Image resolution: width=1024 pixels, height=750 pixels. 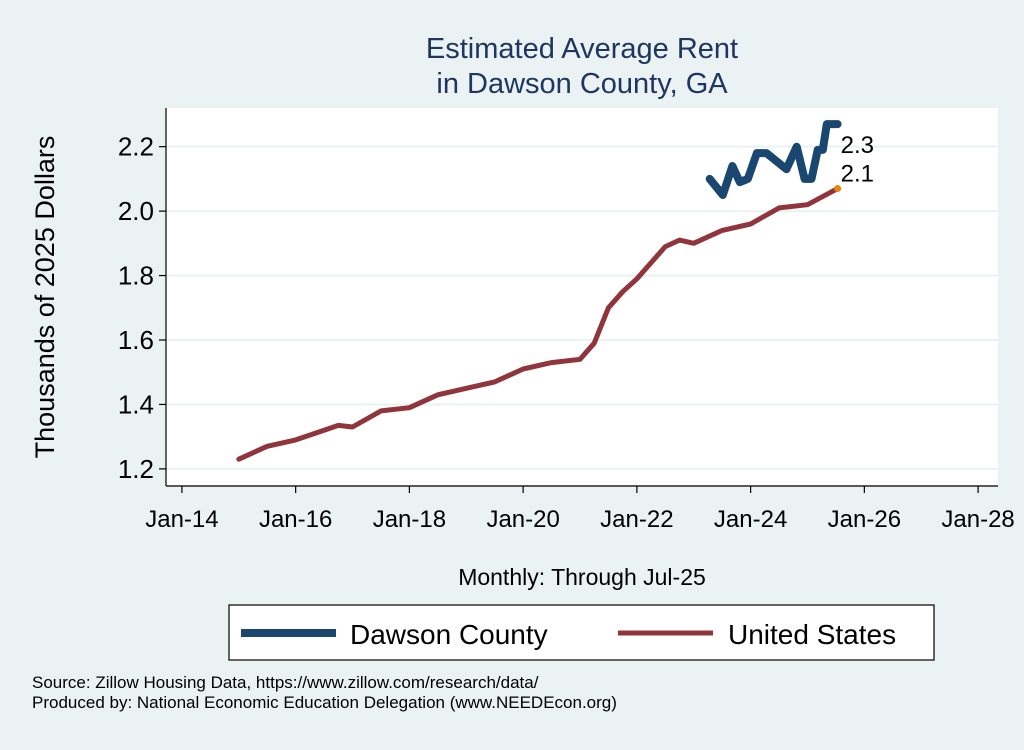 I want to click on y-tick-label: 2.2, so click(x=136, y=147).